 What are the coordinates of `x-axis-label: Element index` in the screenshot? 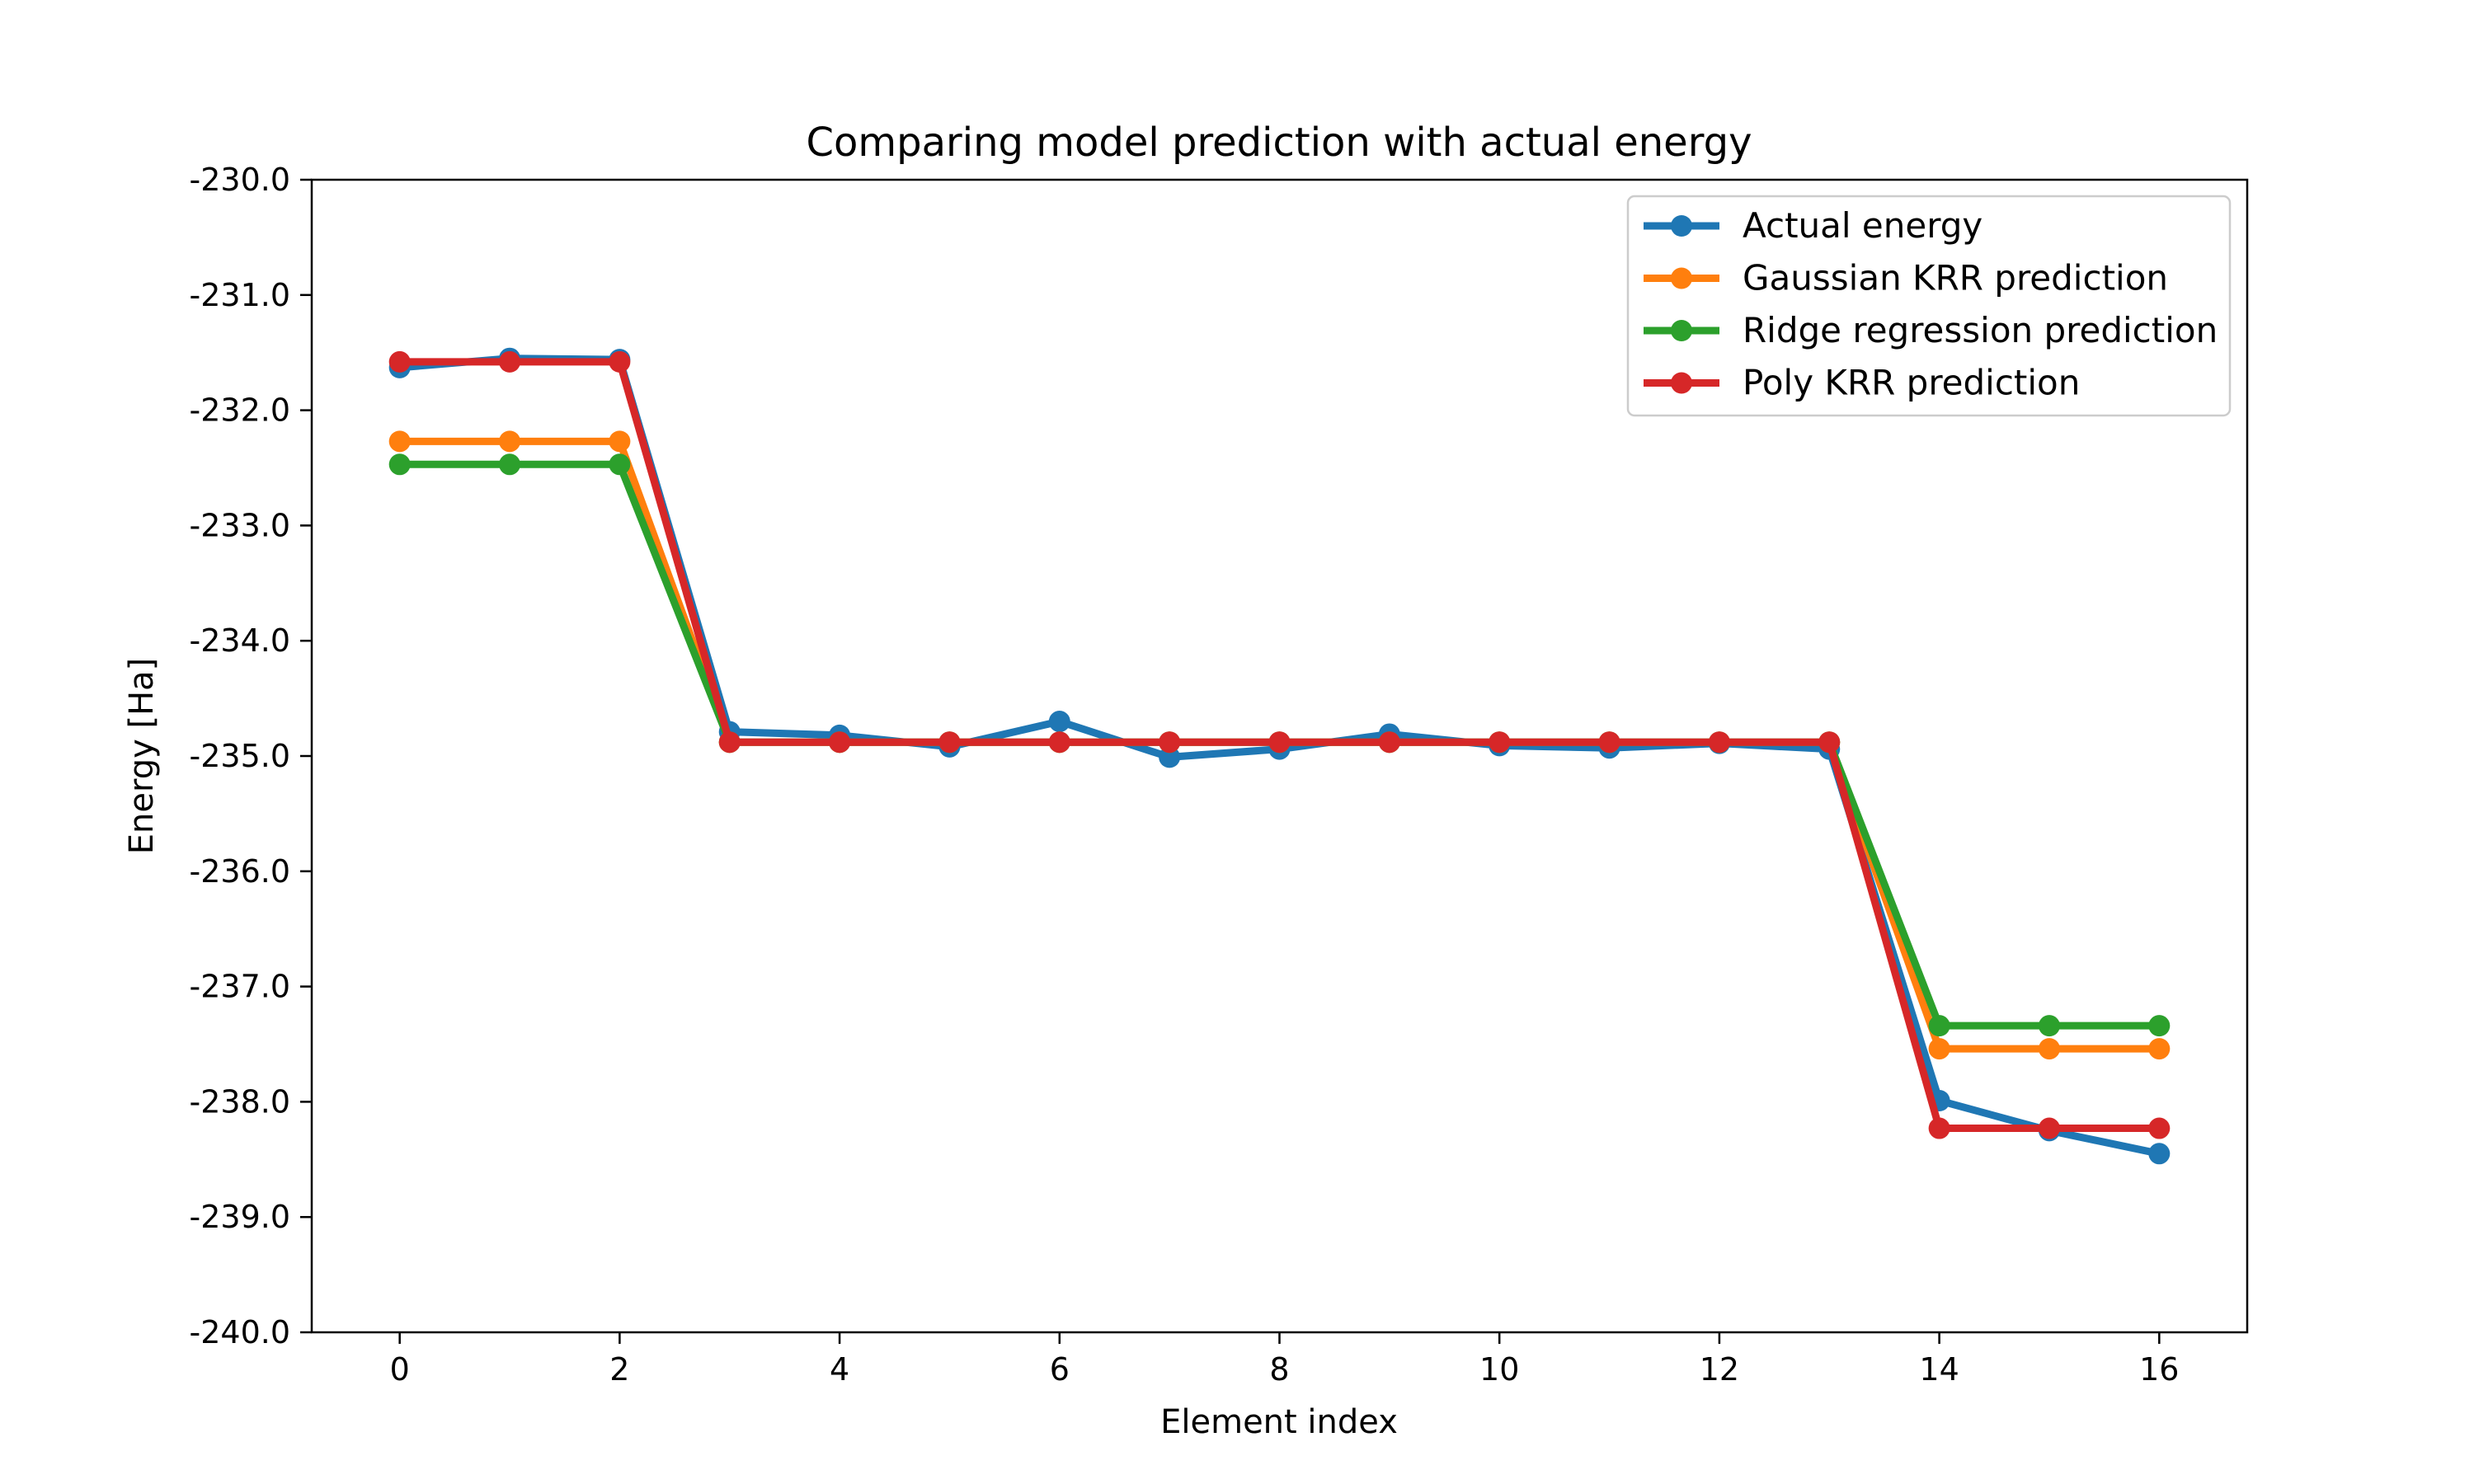 It's located at (1279, 1422).